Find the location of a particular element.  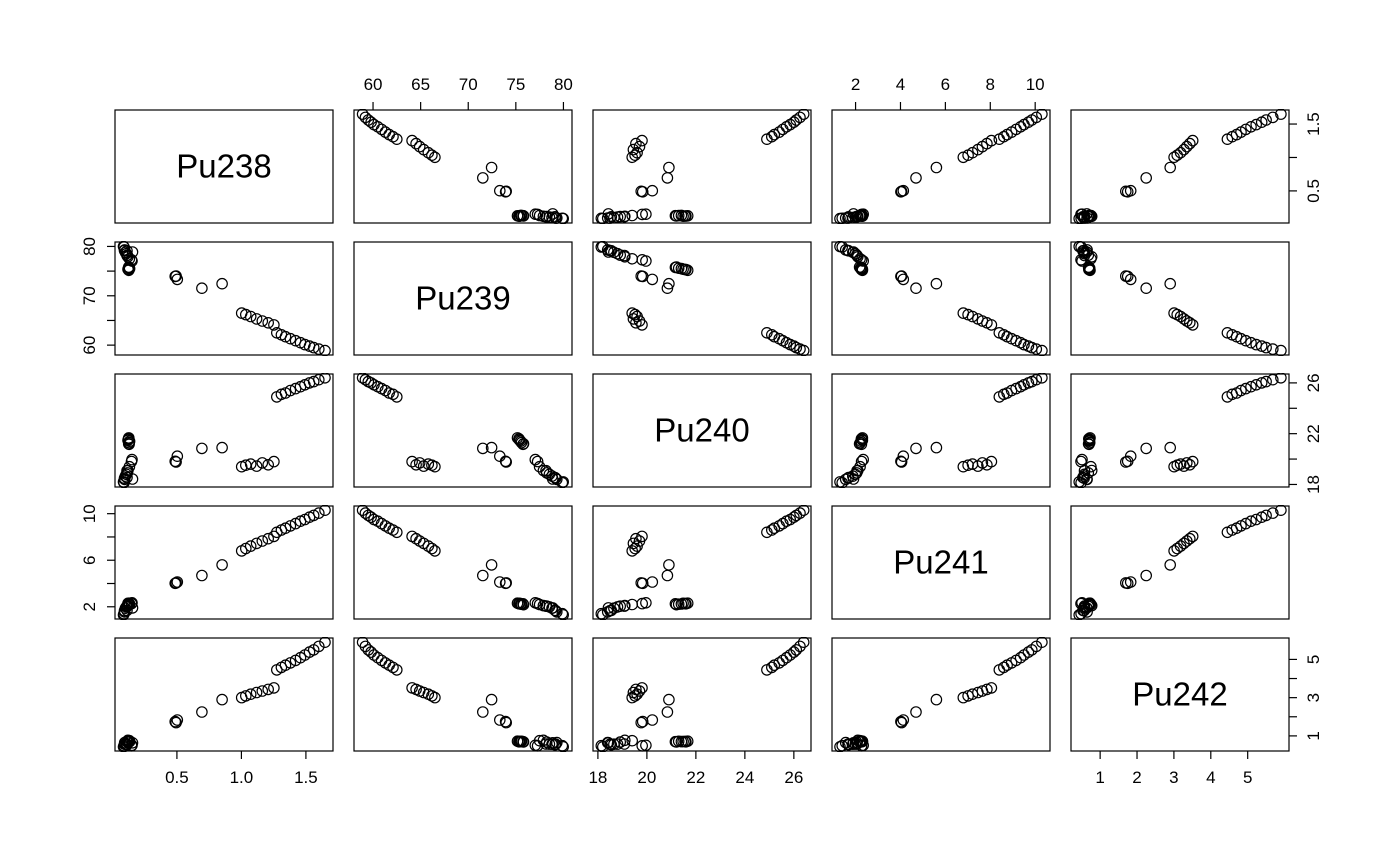

top-axis-label-Pu239: 70 is located at coordinates (468, 84).